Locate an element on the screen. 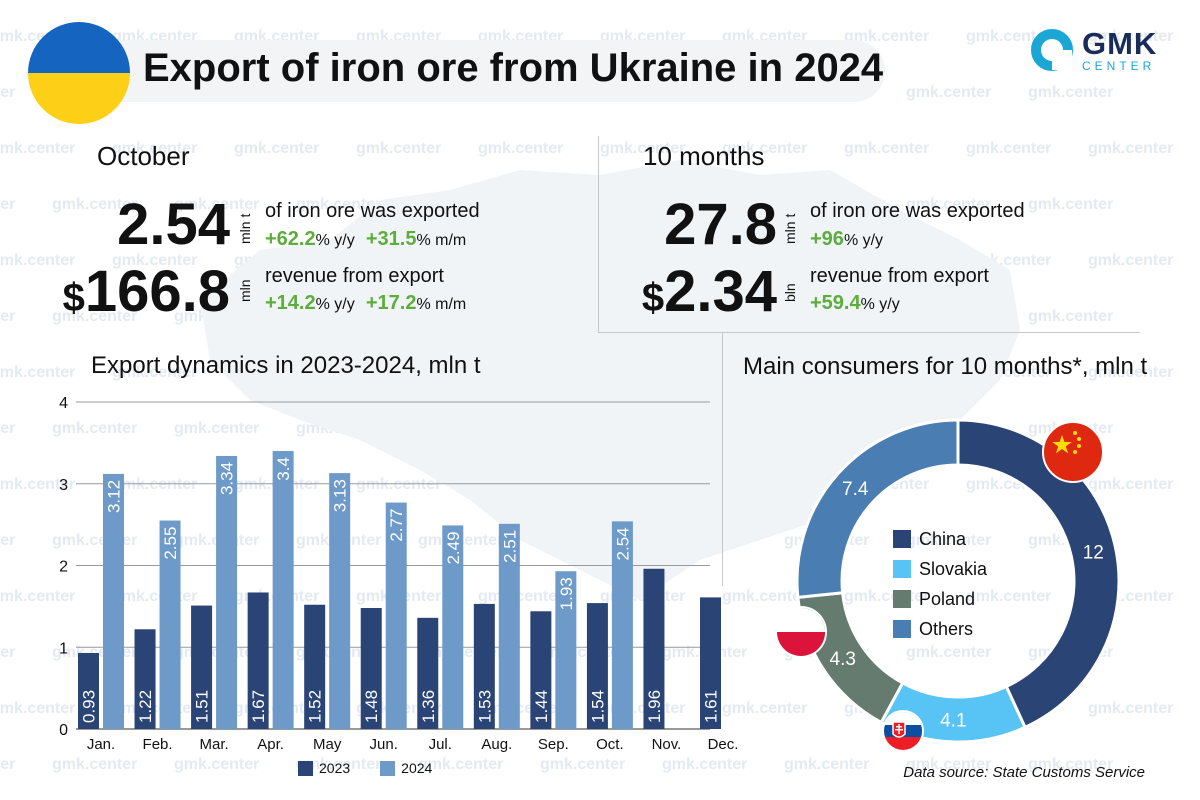  china-flag-icon is located at coordinates (1073, 452).